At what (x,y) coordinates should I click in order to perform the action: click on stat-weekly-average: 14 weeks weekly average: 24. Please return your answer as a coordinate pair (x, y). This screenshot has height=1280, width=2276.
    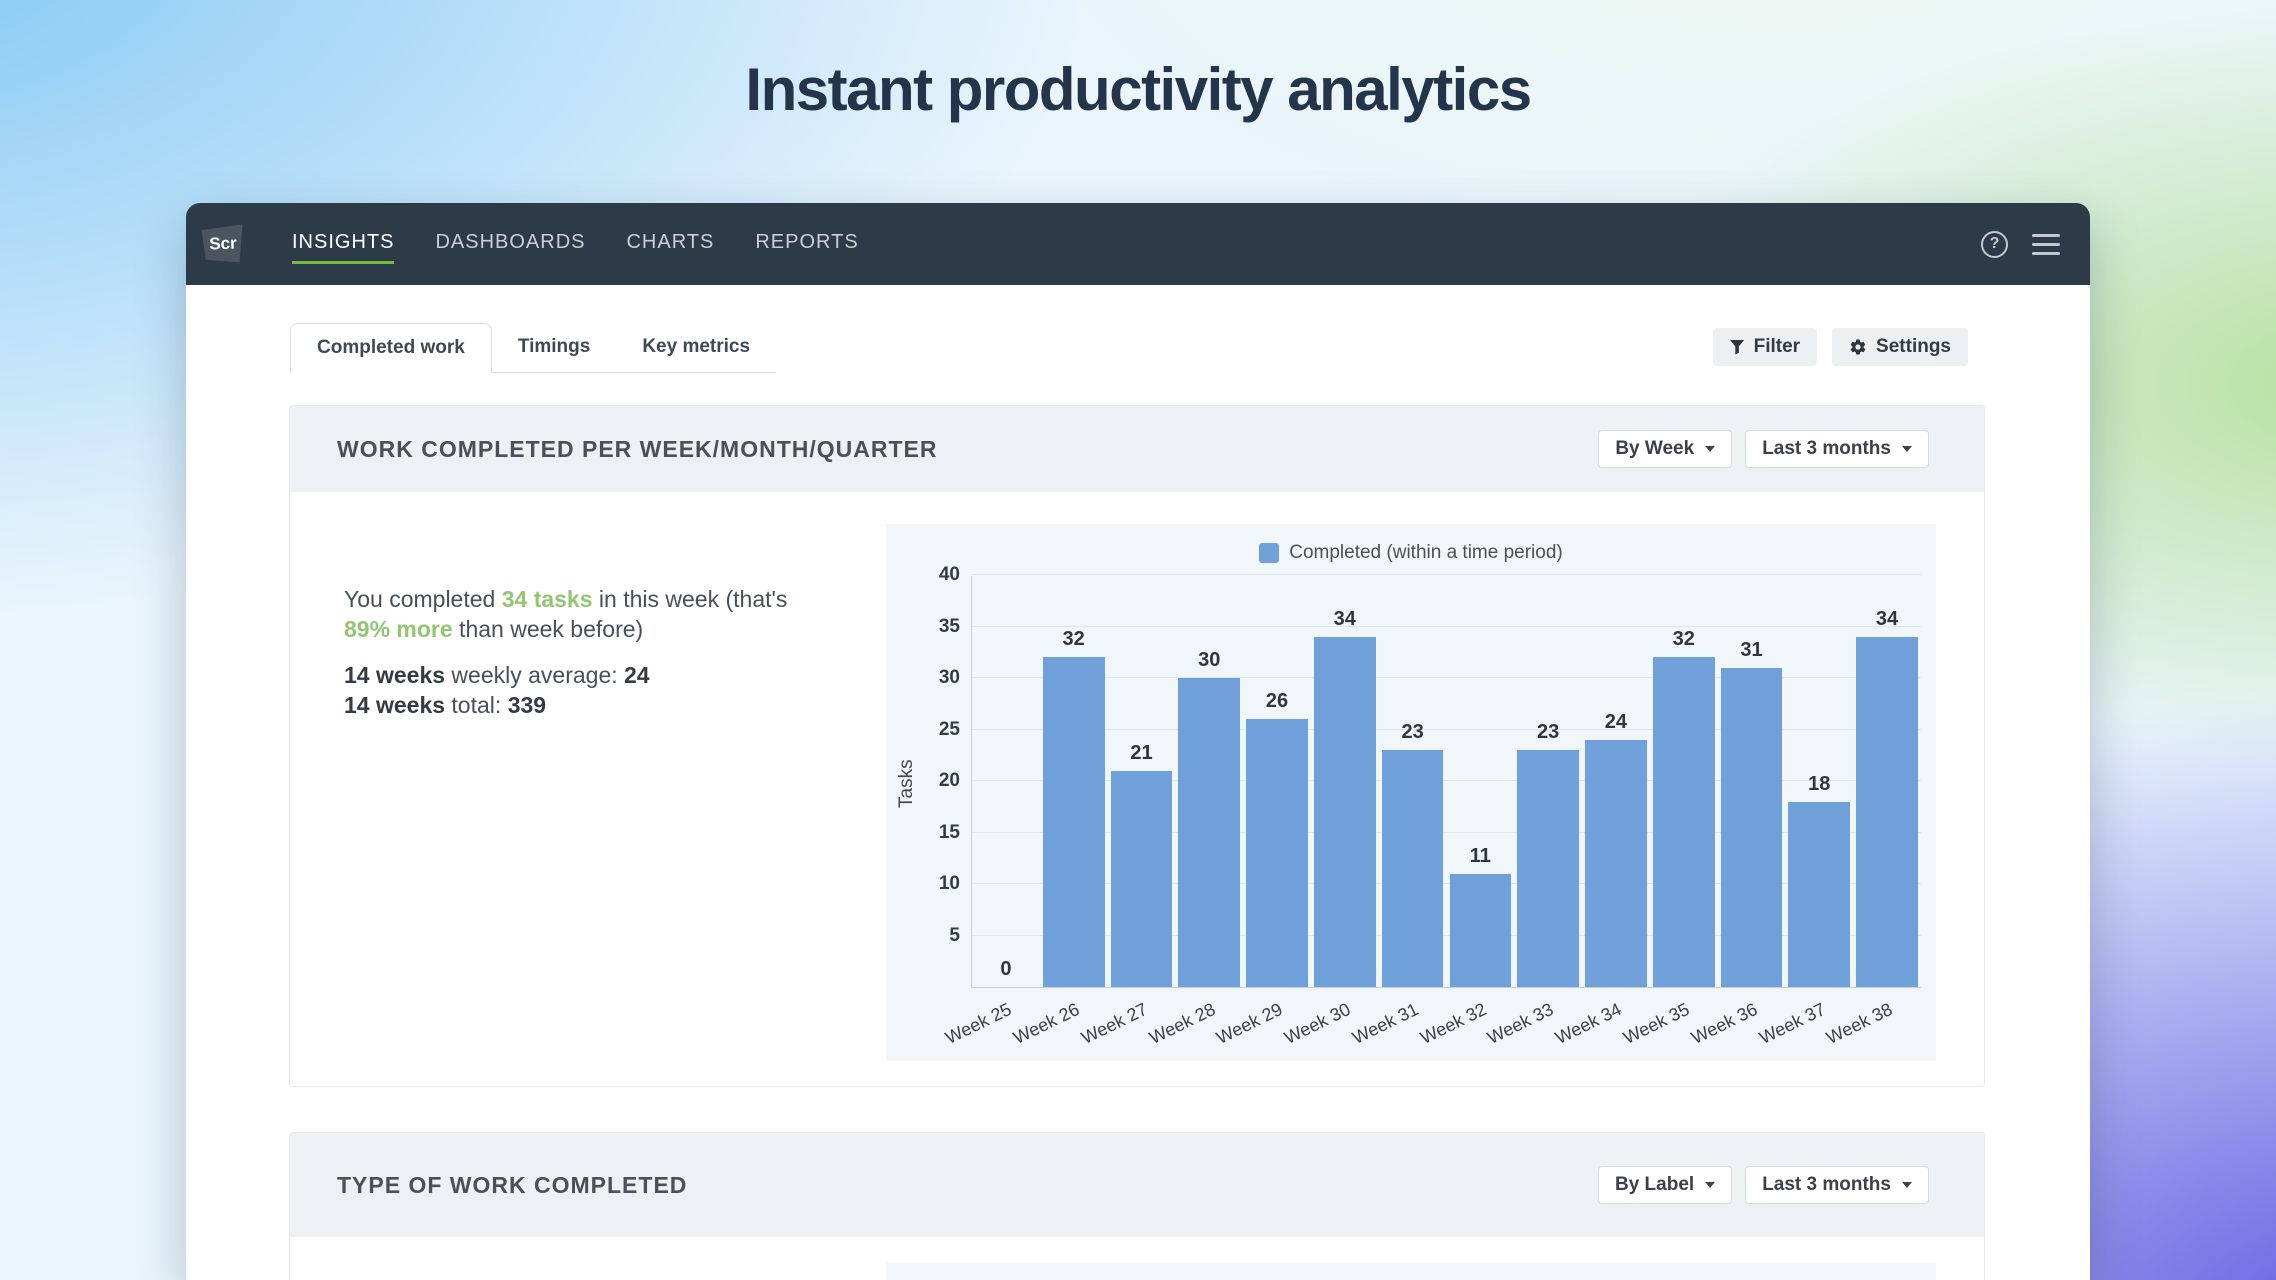
    Looking at the image, I should click on (497, 675).